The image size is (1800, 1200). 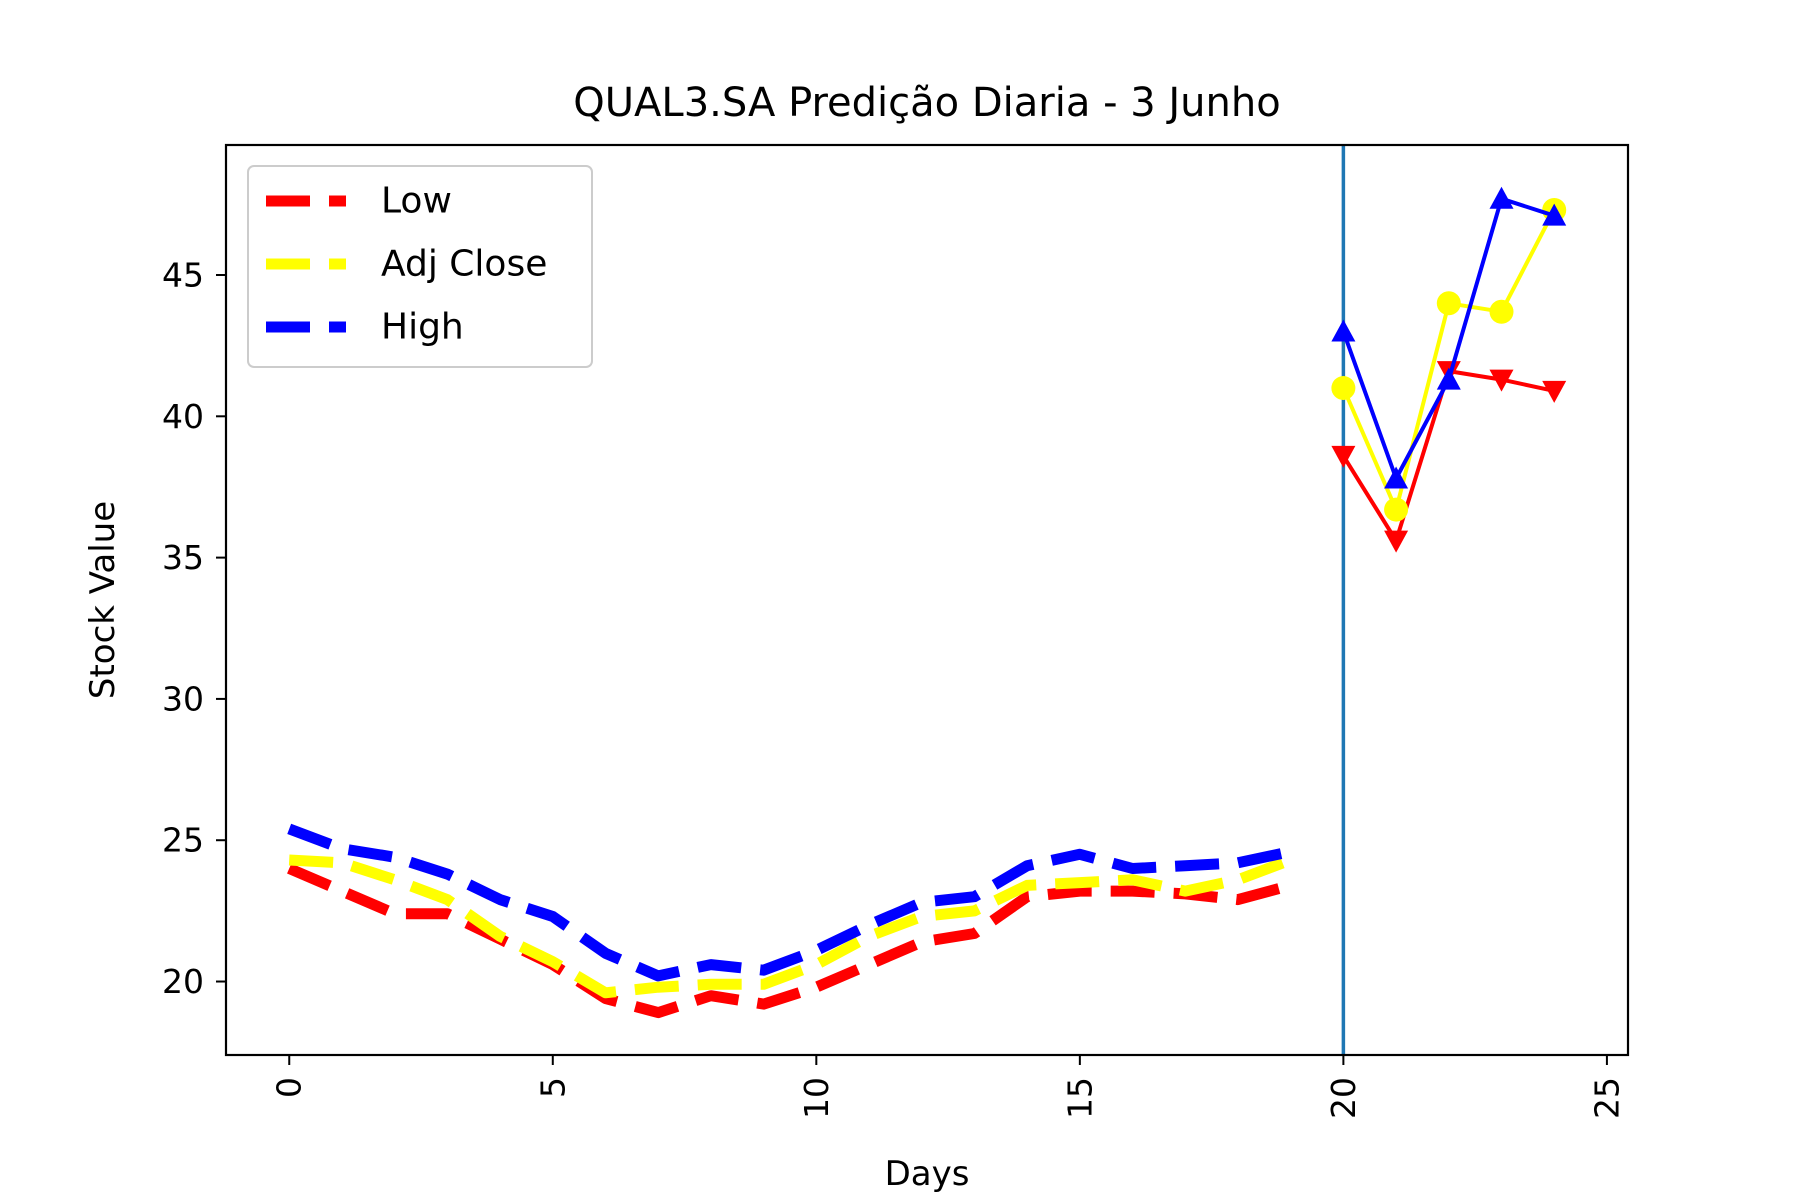 I want to click on chart-title: QUAL3.SA Predição Diaria - 3 Junho, so click(x=926, y=103).